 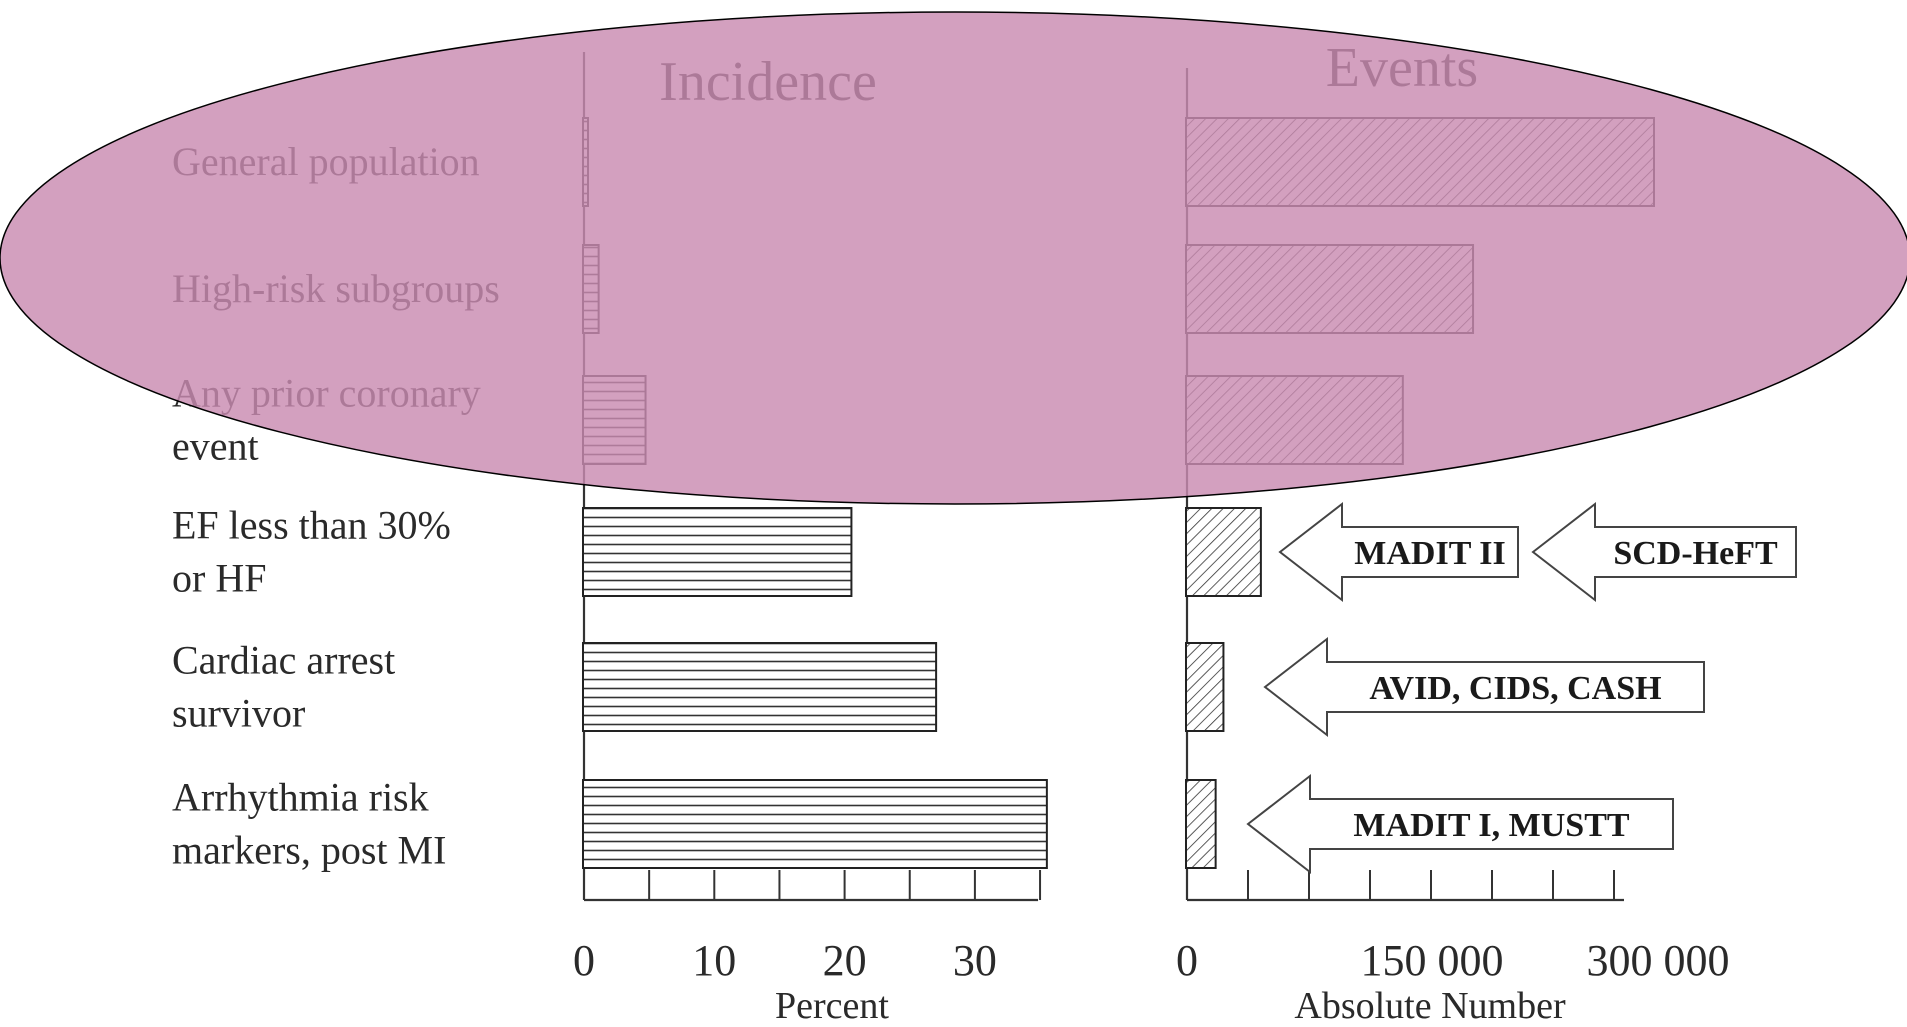 I want to click on category-label: Cardiac arrest, so click(x=283, y=660).